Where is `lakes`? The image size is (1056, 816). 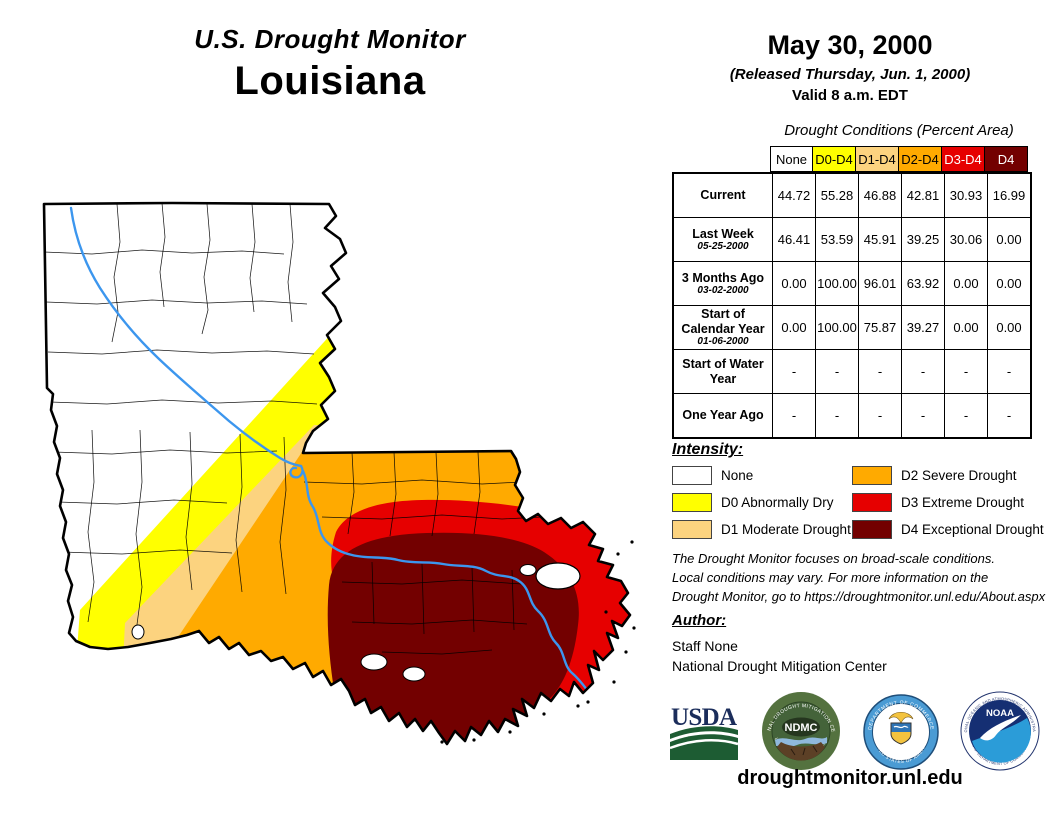
lakes is located at coordinates (356, 622).